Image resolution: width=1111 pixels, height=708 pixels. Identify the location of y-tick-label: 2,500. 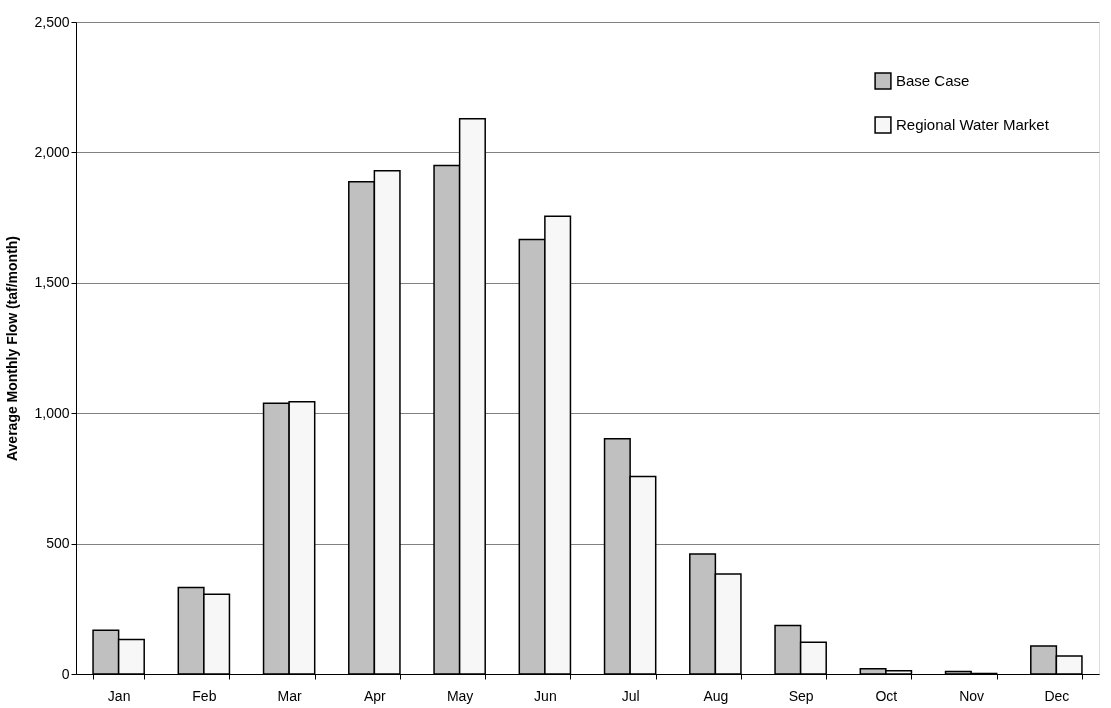
(52, 21).